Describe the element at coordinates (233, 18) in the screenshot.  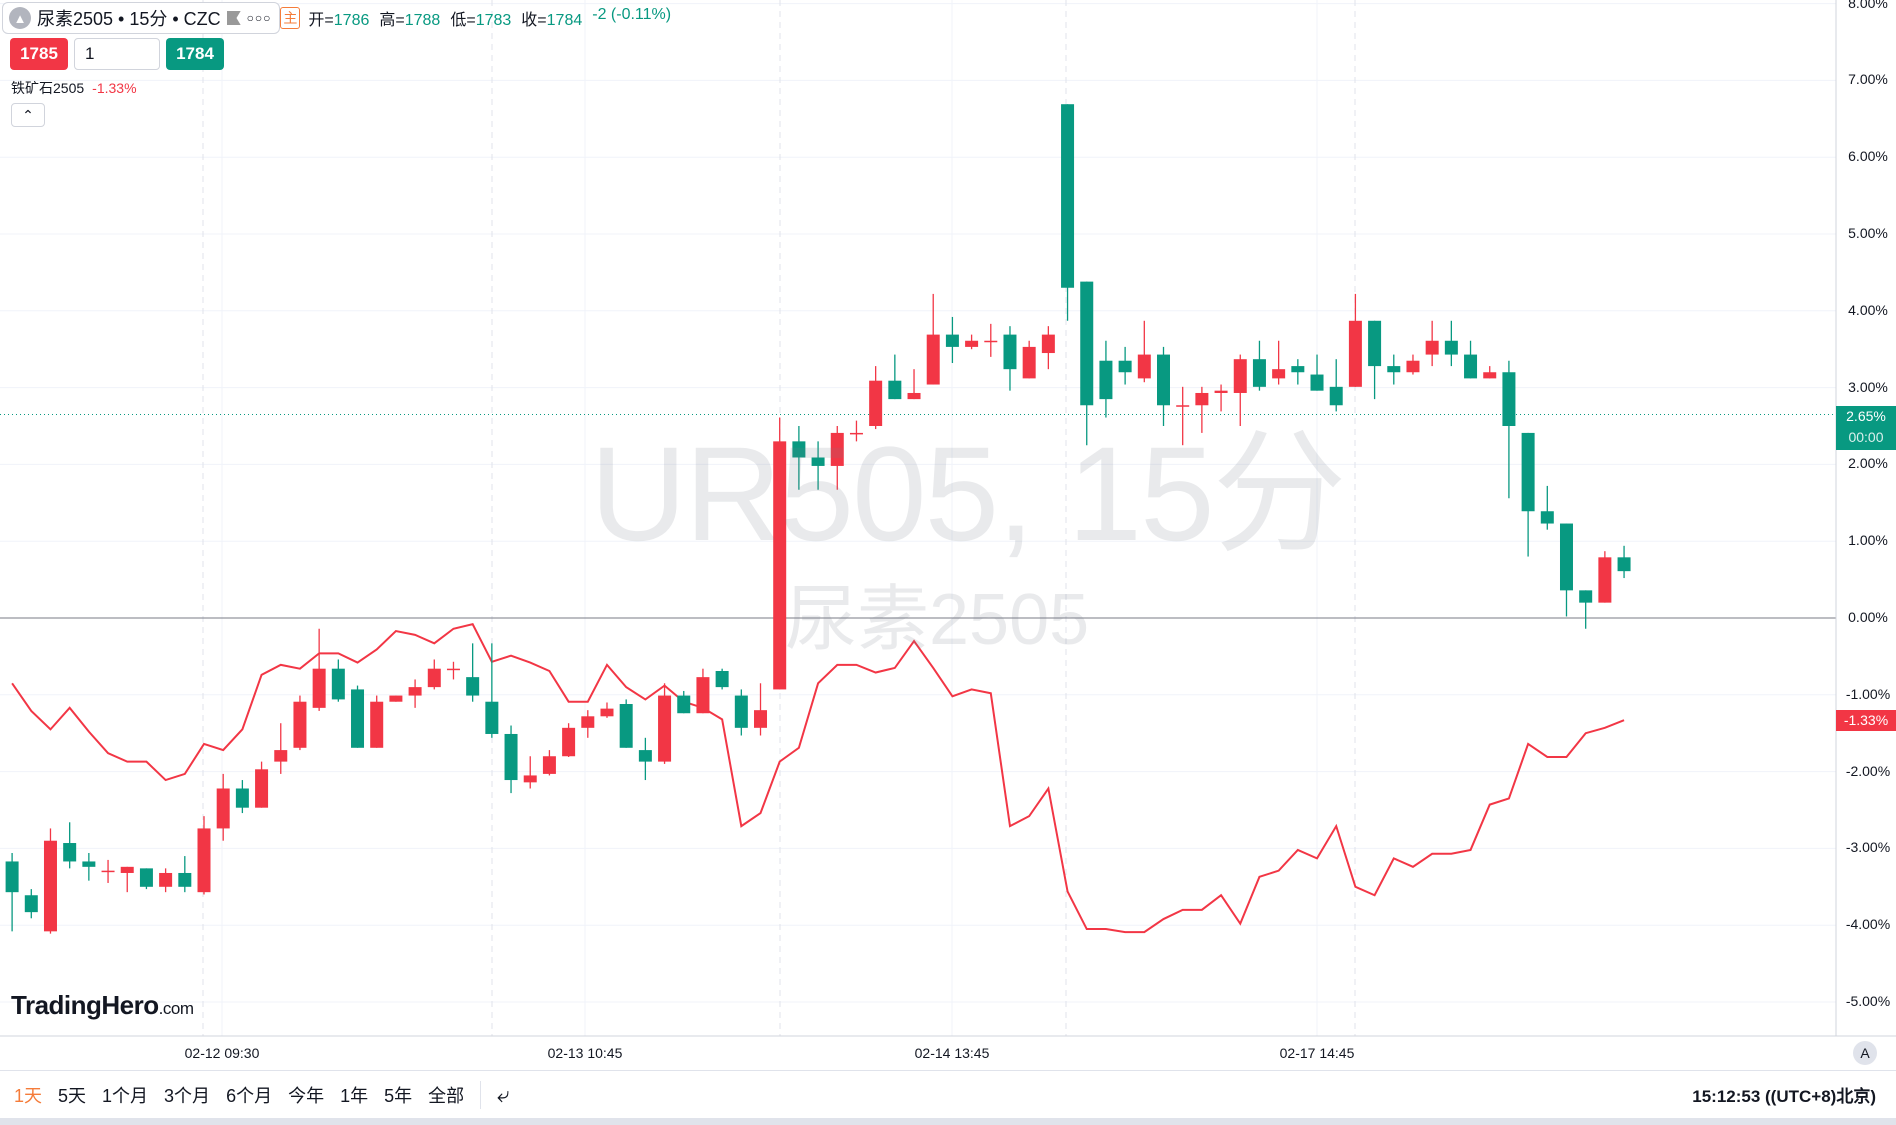
I see `flag-icon` at that location.